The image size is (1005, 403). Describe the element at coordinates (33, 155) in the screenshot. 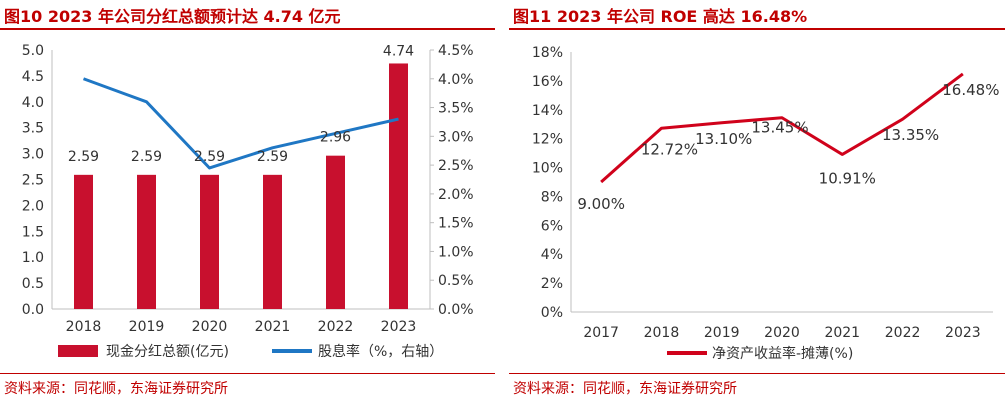

I see `y-tick-label: 3.0` at that location.